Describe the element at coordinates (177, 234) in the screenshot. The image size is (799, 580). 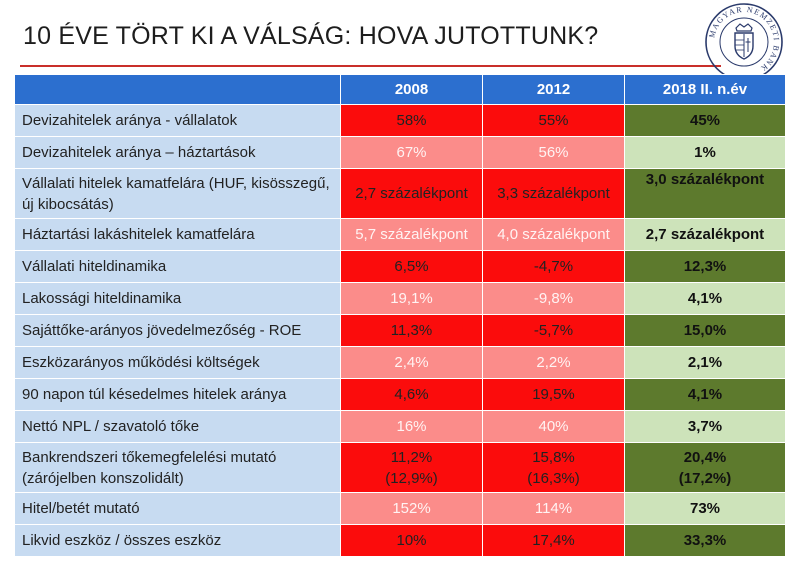
I see `row-label: Háztartási lakáshitelek kamatfelára` at that location.